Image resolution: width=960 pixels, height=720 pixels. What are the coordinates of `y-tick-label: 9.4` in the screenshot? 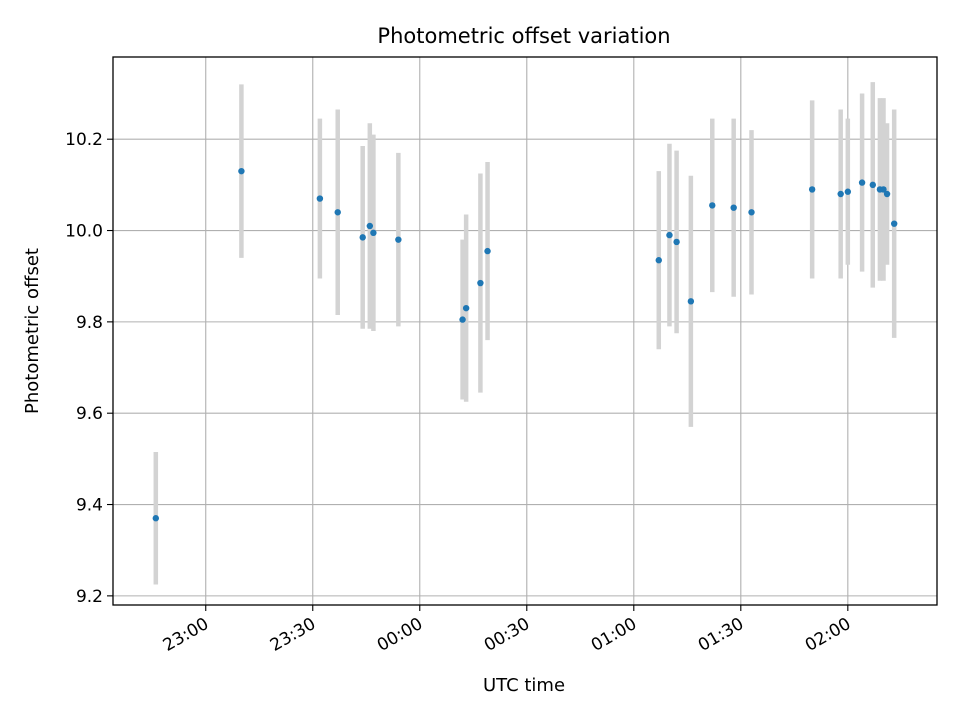 It's located at (89, 506).